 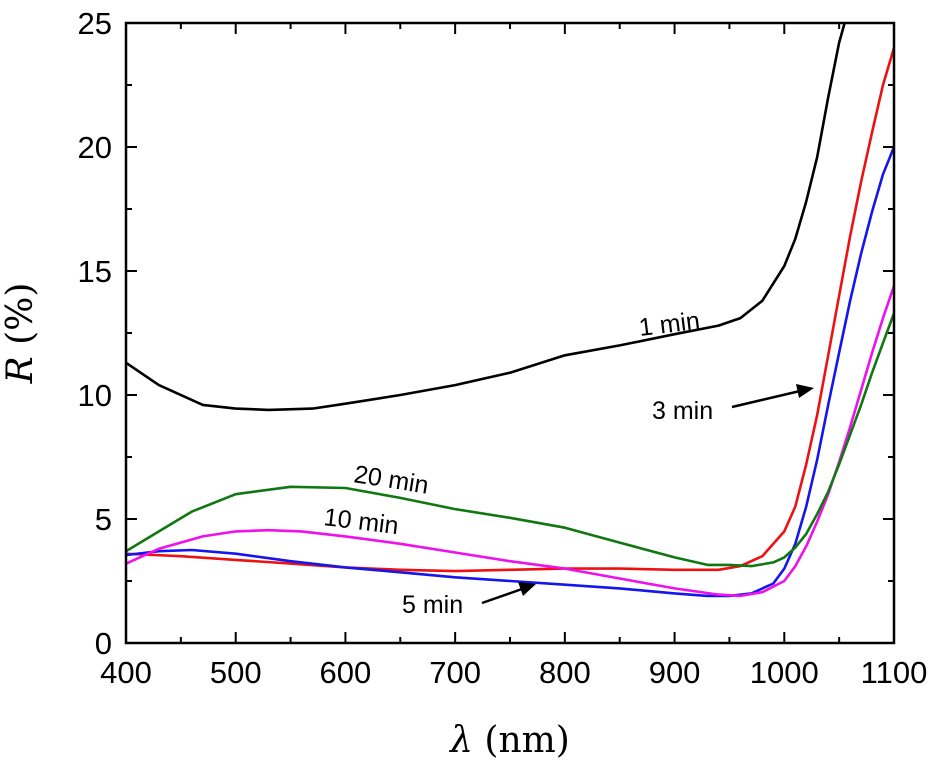 I want to click on label-20-min: 20 min, so click(x=391, y=479).